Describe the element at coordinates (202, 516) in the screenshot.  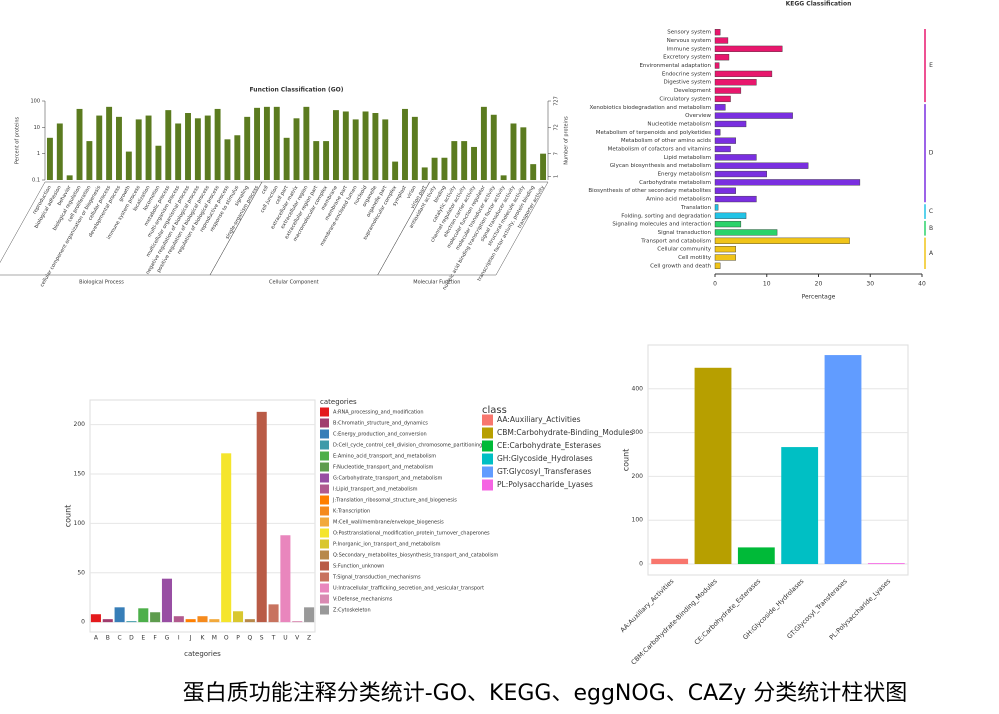
I see `panel` at that location.